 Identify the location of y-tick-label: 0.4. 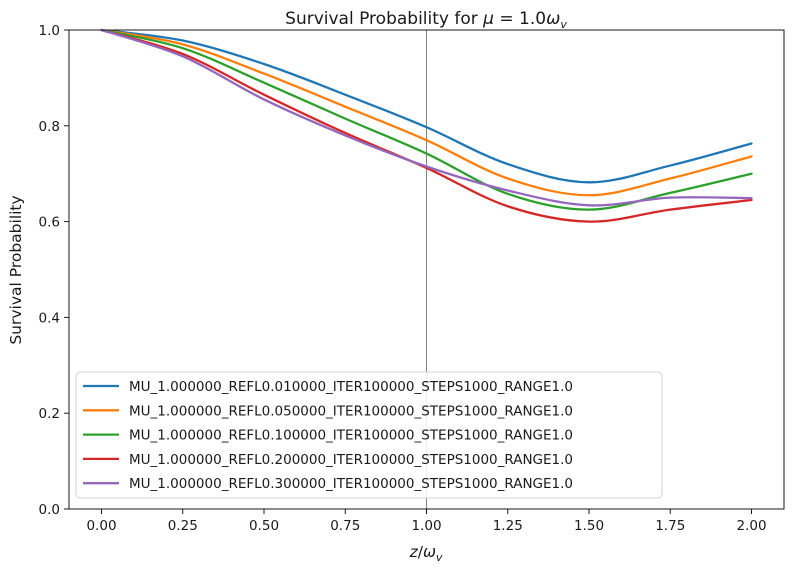
(49, 318).